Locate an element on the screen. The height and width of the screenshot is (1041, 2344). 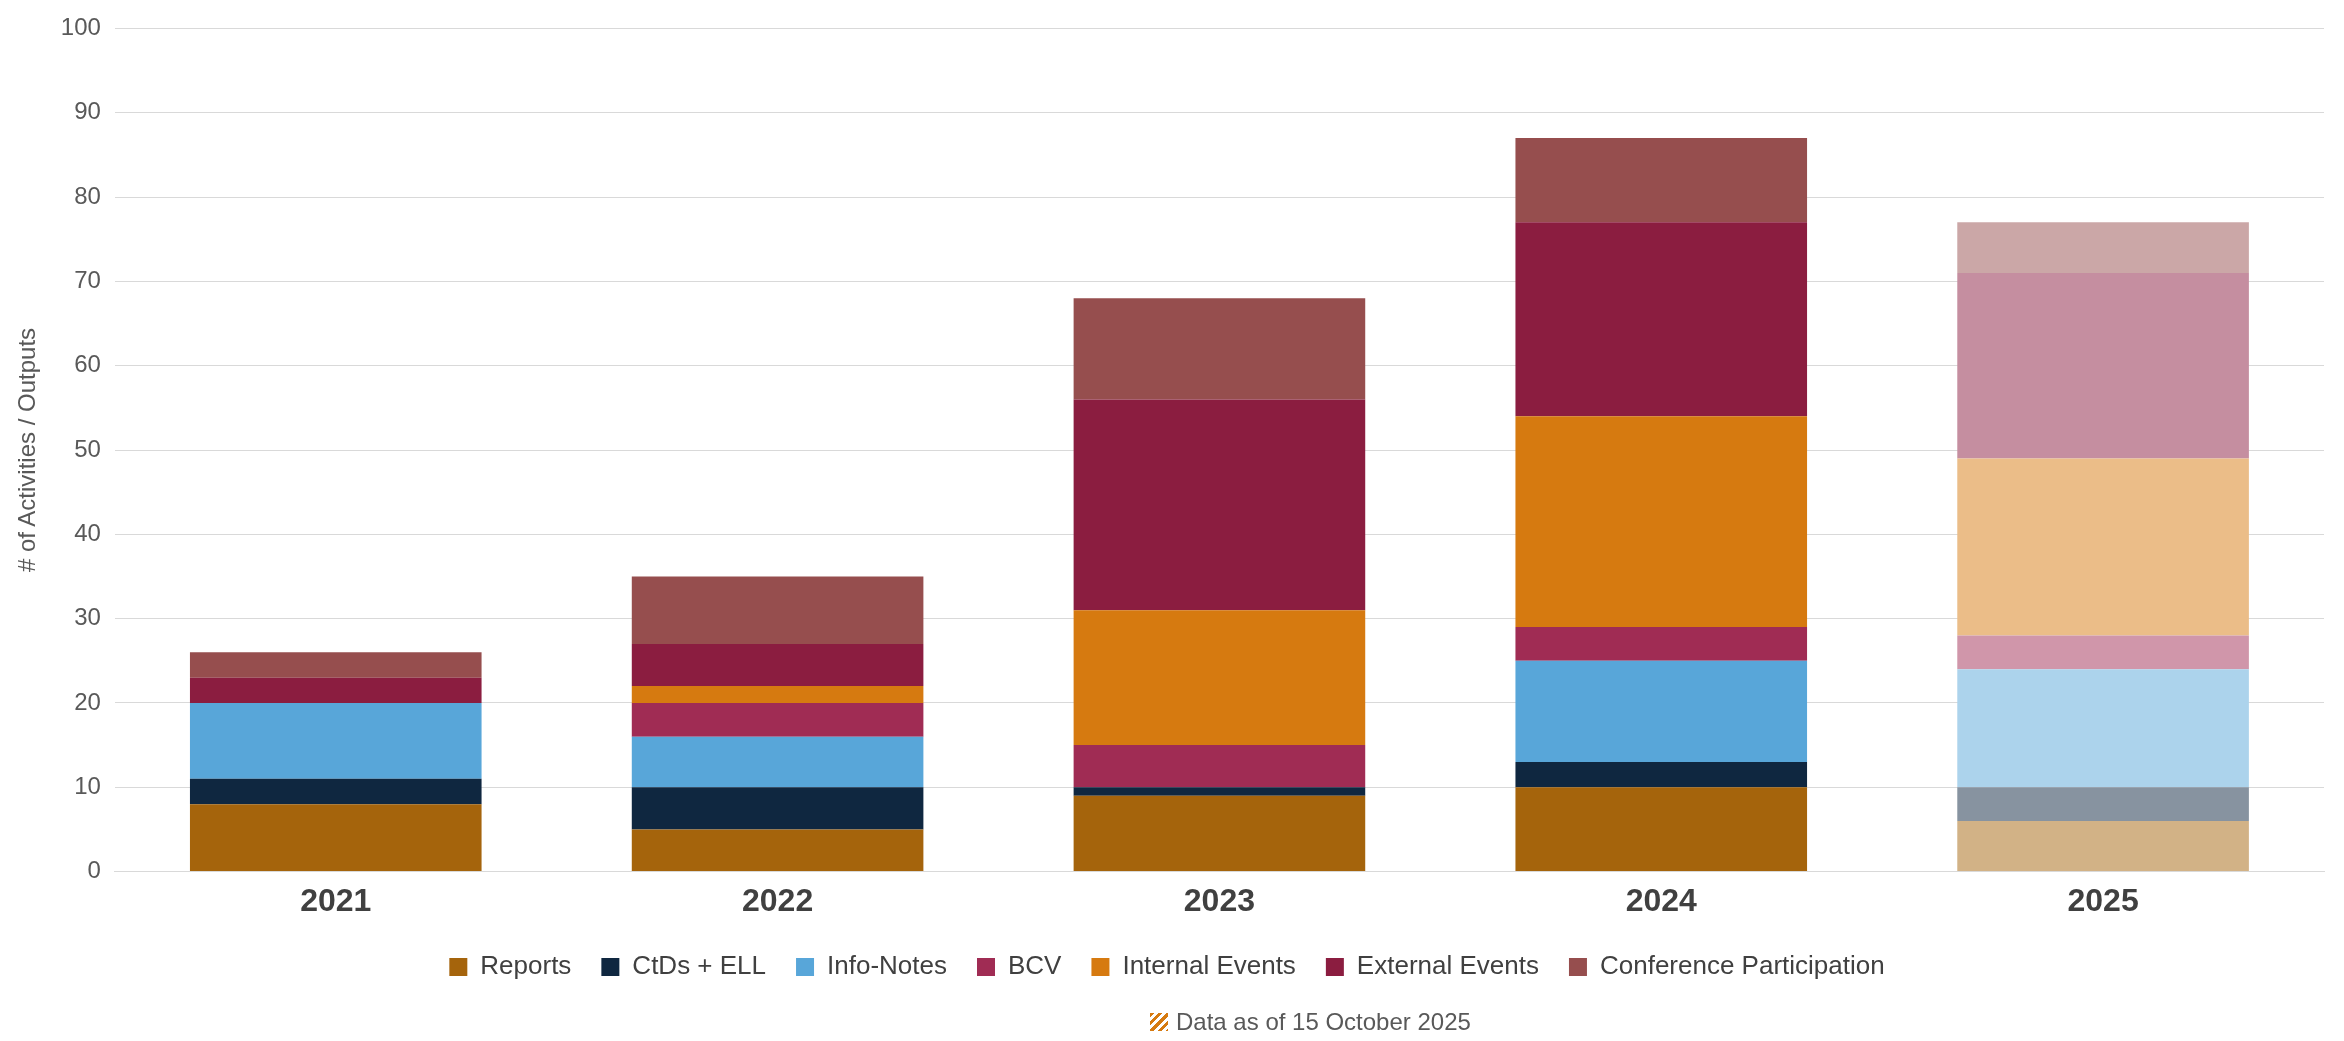
legend-label: Internal Events is located at coordinates (1209, 965).